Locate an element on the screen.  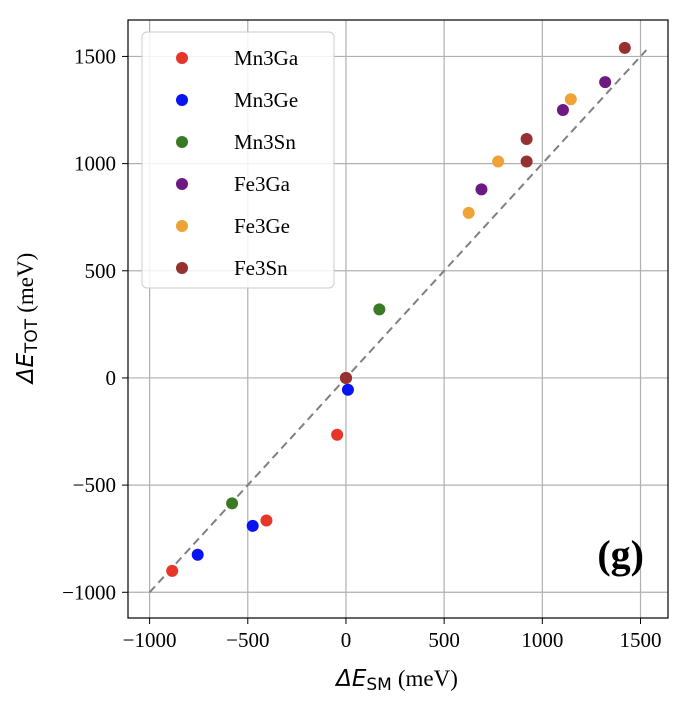
y-tick-label: −1000 is located at coordinates (89, 592).